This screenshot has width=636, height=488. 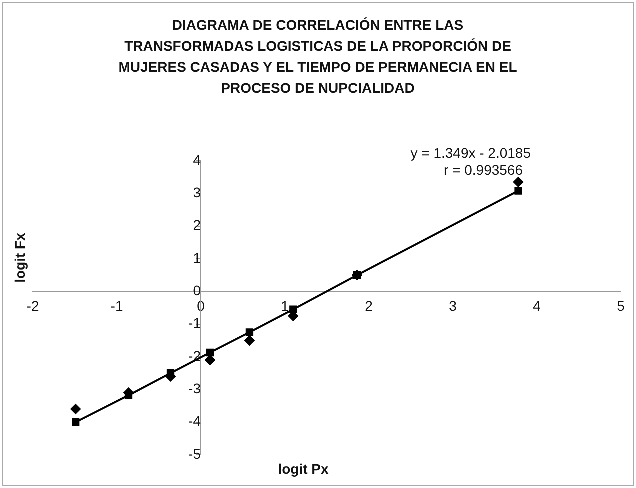 What do you see at coordinates (537, 306) in the screenshot?
I see `x-tick-label: 4` at bounding box center [537, 306].